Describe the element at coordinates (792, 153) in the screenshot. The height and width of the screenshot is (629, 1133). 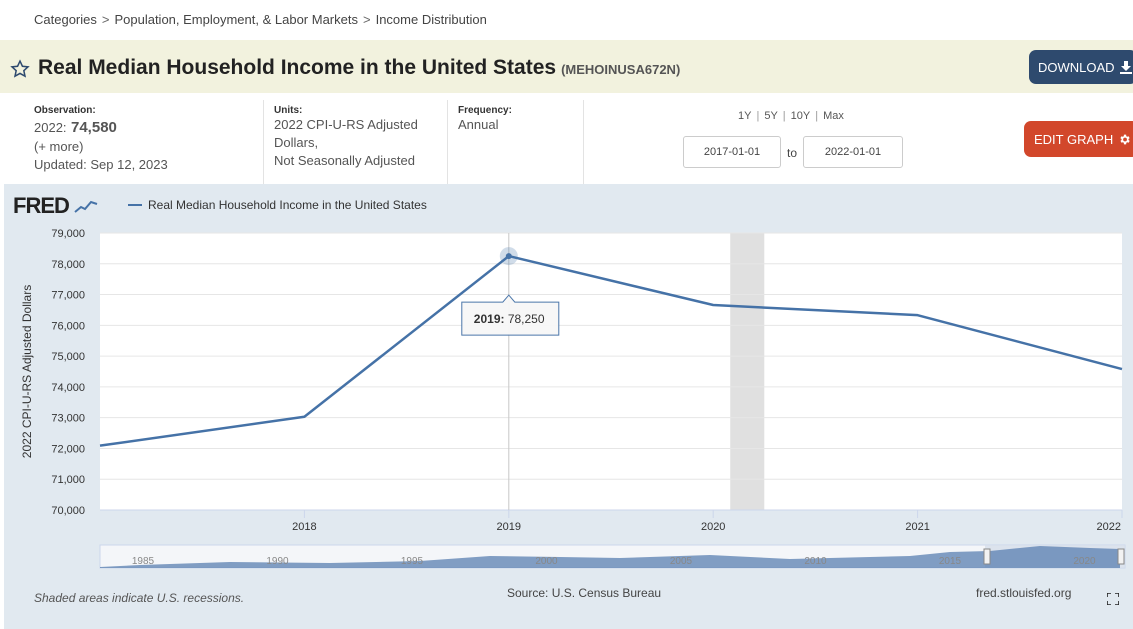
I see `to-label: to` at that location.